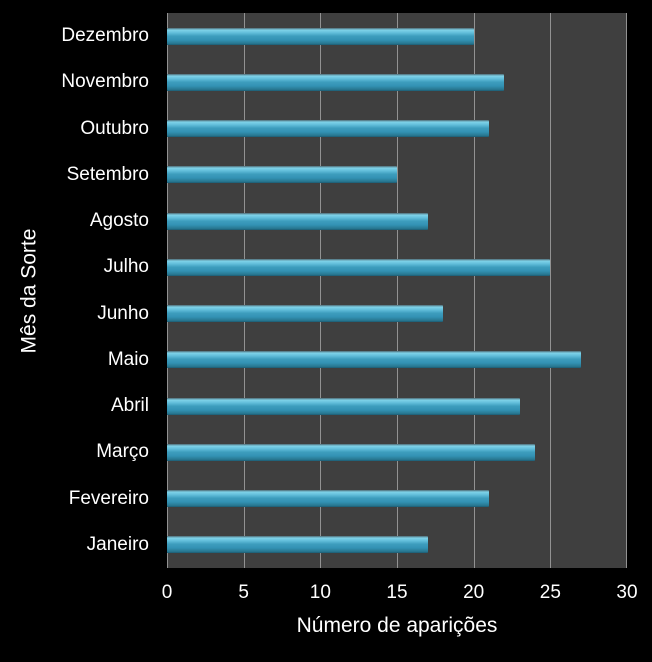 This screenshot has width=652, height=662. Describe the element at coordinates (243, 592) in the screenshot. I see `x-tick-label: 5` at that location.